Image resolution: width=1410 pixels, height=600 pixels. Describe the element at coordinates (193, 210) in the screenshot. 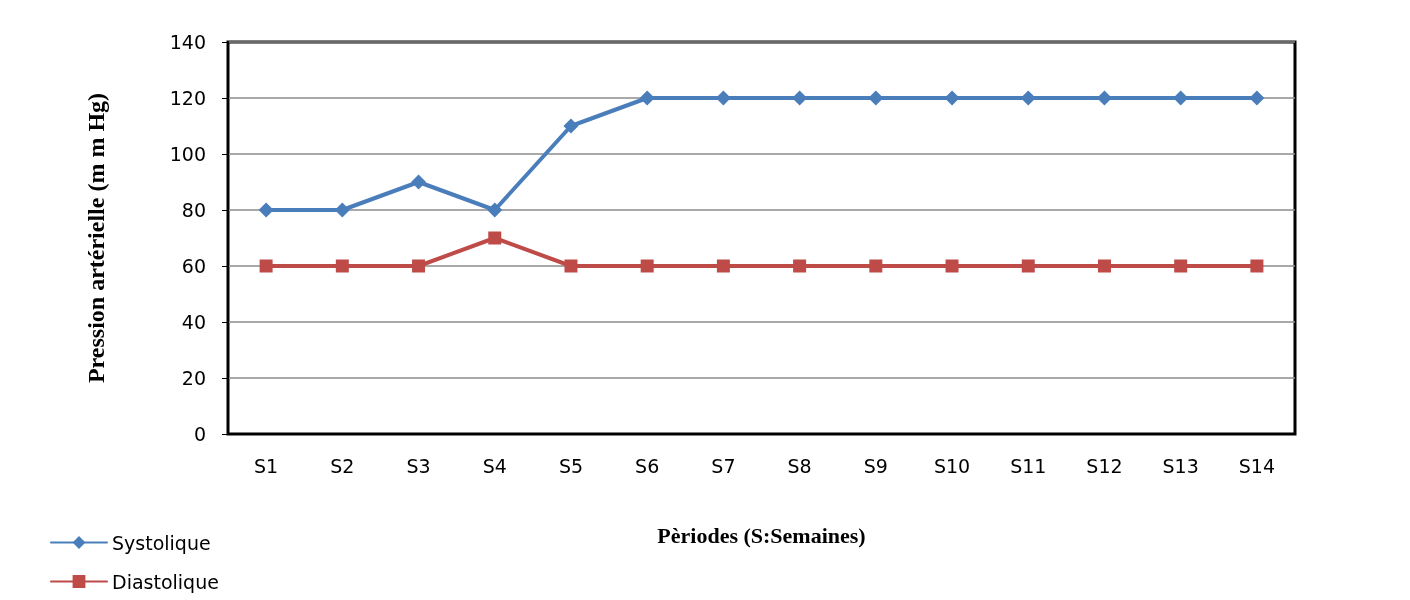

I see `y-tick-label: 80` at that location.